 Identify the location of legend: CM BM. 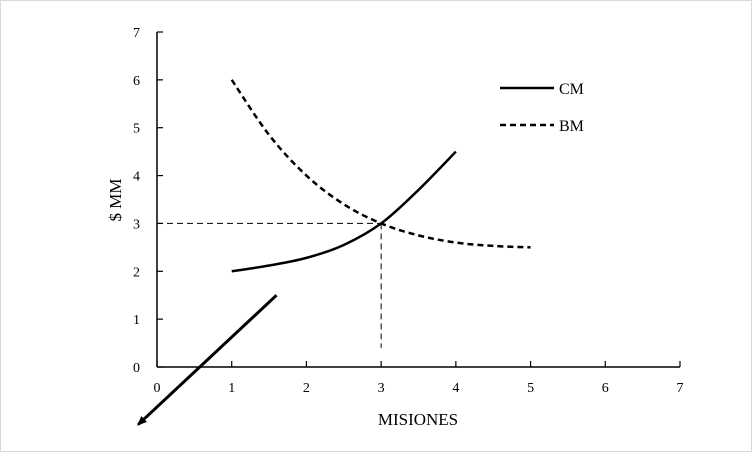
(542, 108).